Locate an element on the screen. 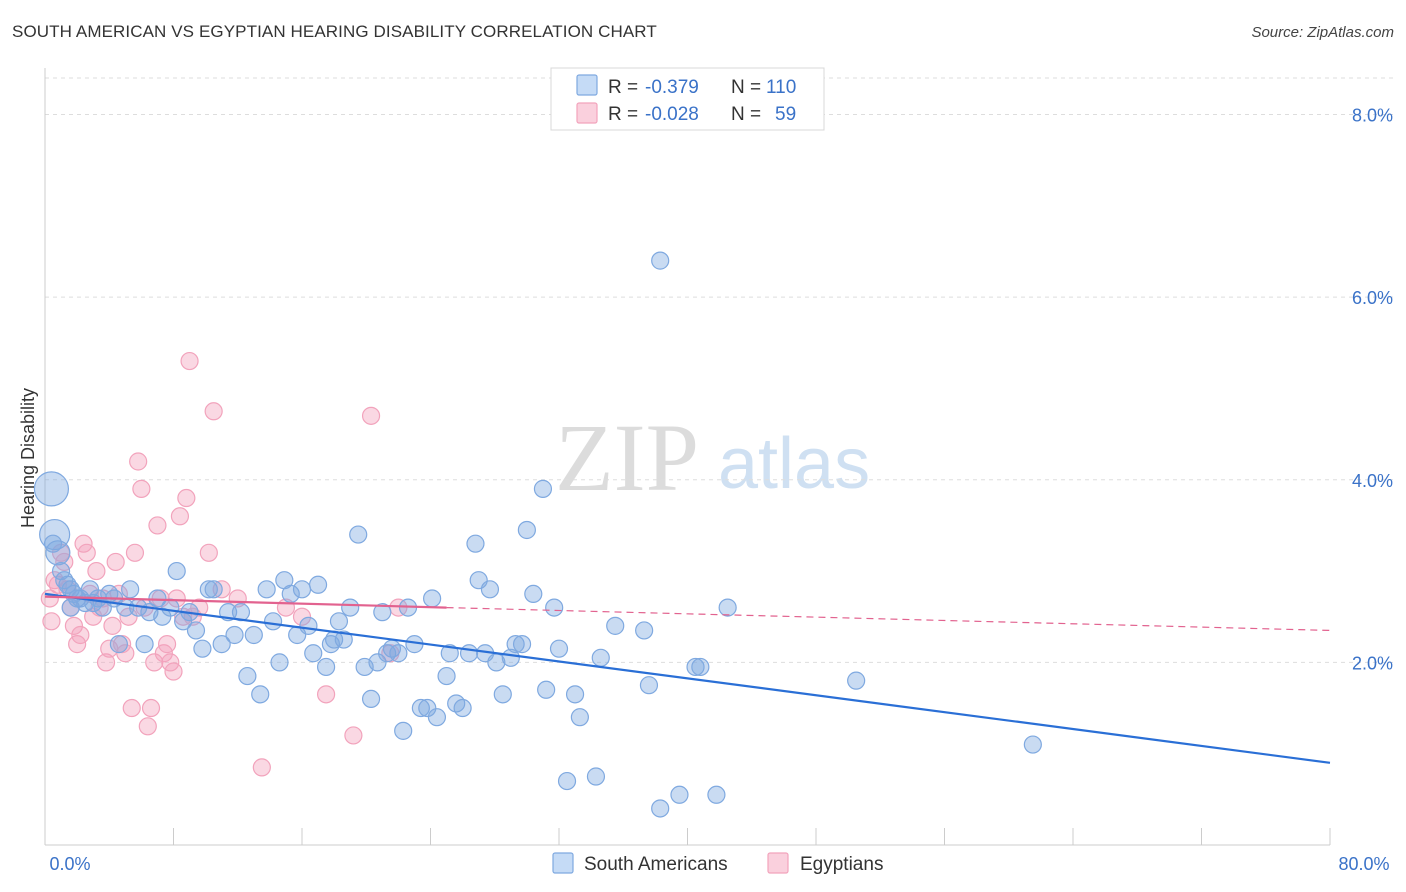  stats-n-label-1: N = is located at coordinates (746, 87).